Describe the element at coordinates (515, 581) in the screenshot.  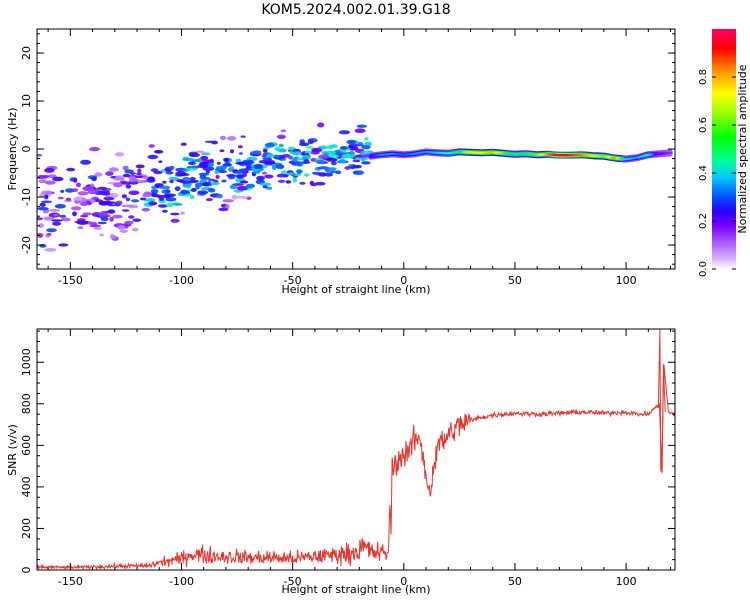
I see `bottom-x-tick-label: 50` at that location.